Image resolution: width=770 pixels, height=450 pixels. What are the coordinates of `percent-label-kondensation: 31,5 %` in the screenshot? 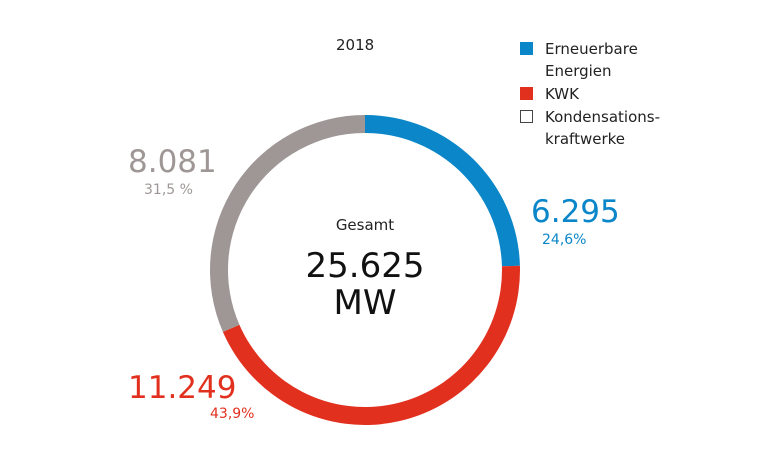 It's located at (168, 190).